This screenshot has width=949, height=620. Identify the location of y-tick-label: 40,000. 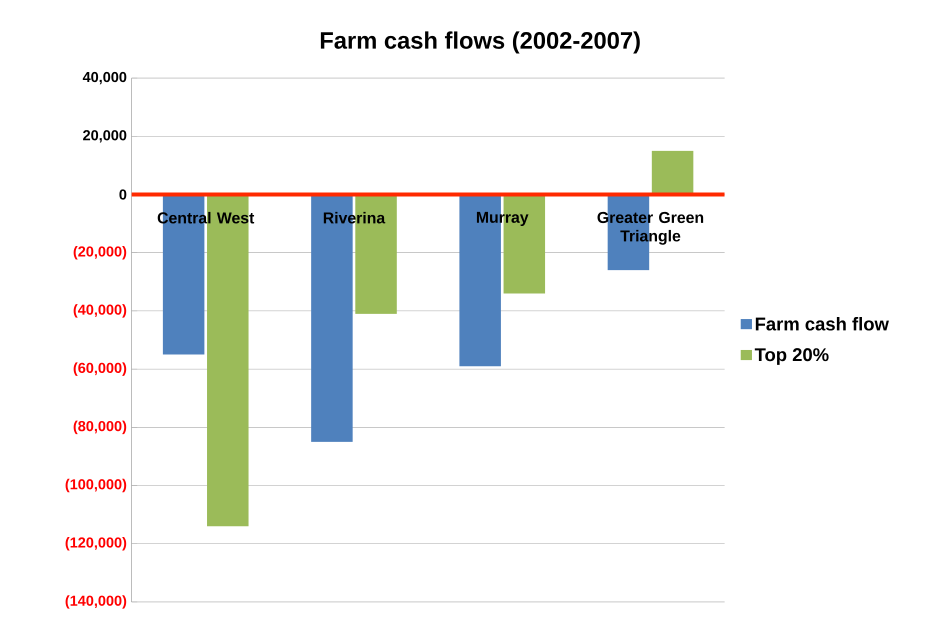
(104, 78).